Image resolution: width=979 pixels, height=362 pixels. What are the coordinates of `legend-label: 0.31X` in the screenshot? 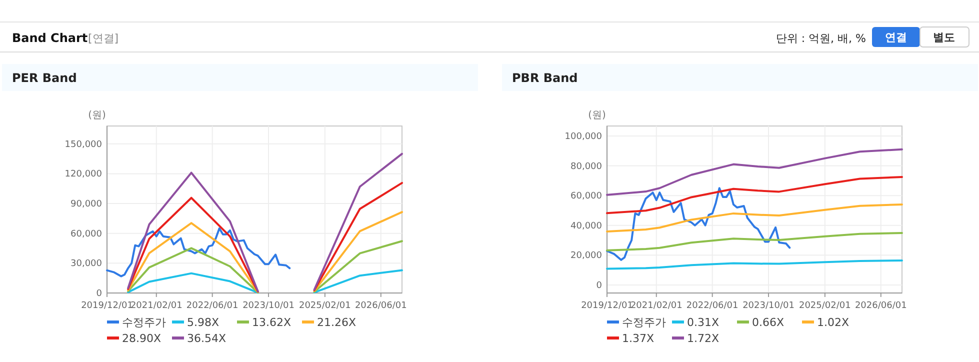 It's located at (703, 322).